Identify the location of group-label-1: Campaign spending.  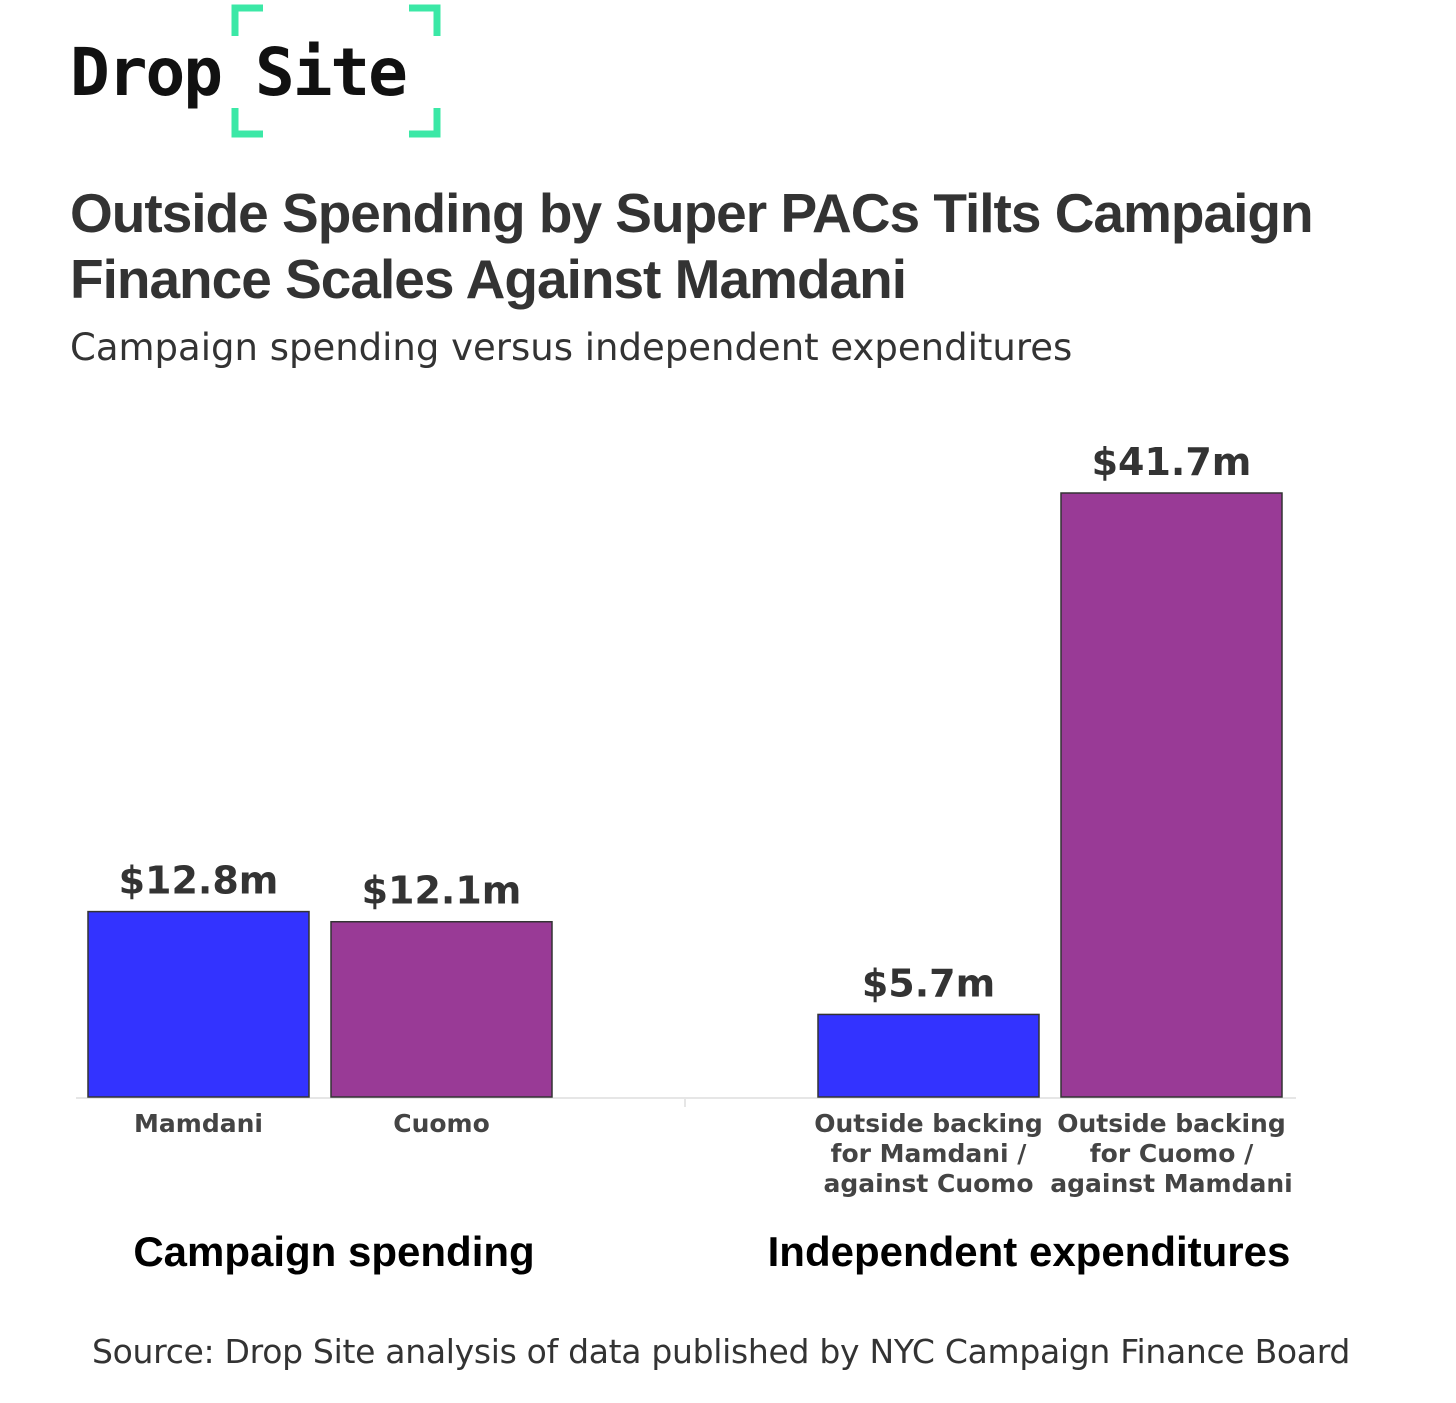
(333, 1251).